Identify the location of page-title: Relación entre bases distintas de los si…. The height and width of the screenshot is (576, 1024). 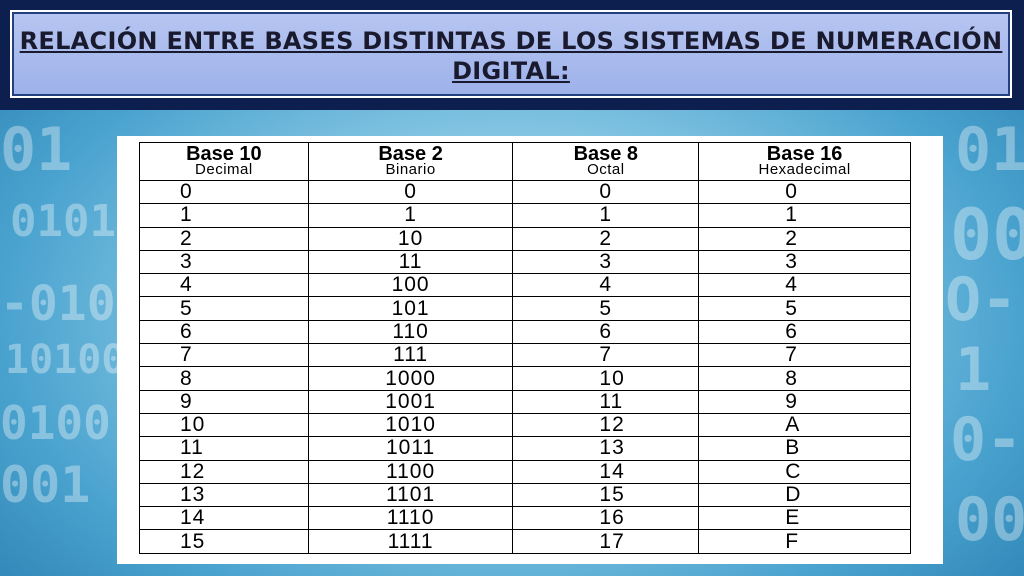
(511, 56).